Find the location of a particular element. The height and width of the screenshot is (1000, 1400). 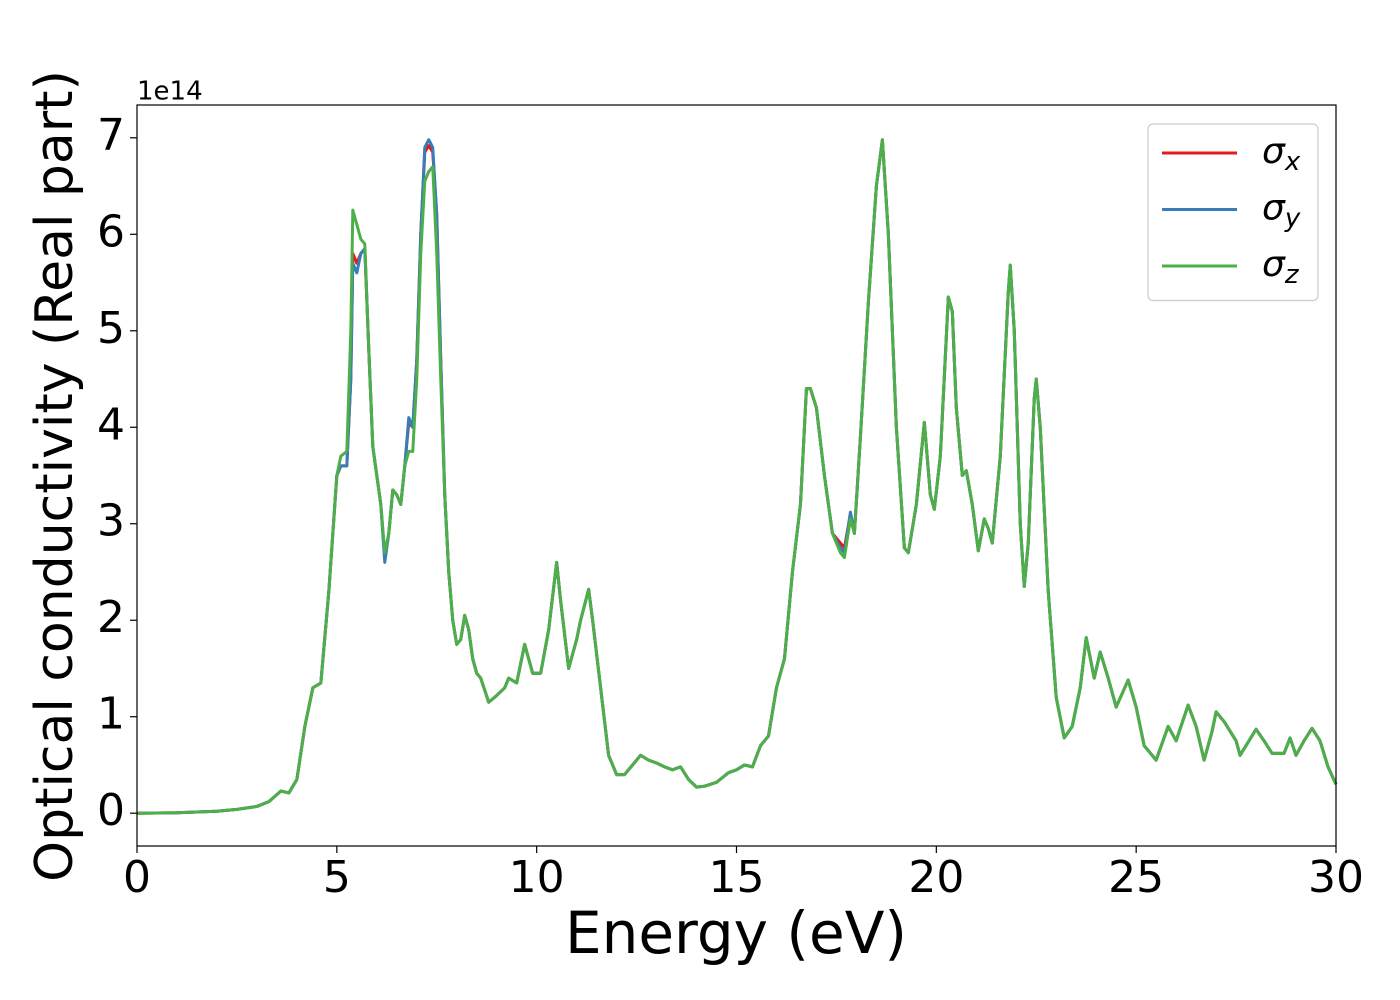

legend-label: σz is located at coordinates (1281, 267).